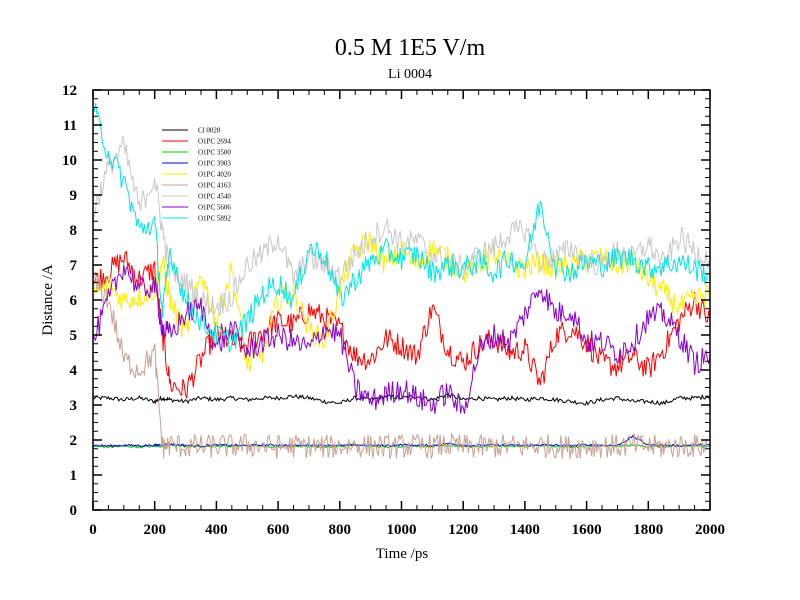 The width and height of the screenshot is (800, 600). What do you see at coordinates (214, 208) in the screenshot?
I see `legend-label-7: O1PC 5606` at bounding box center [214, 208].